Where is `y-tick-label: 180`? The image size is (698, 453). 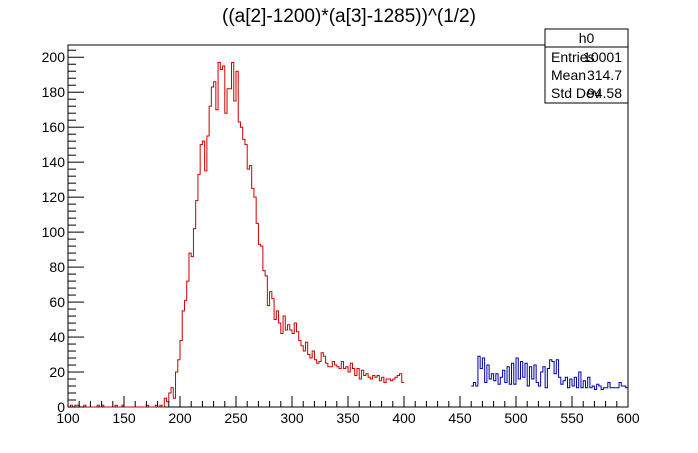 y-tick-label: 180 is located at coordinates (54, 92).